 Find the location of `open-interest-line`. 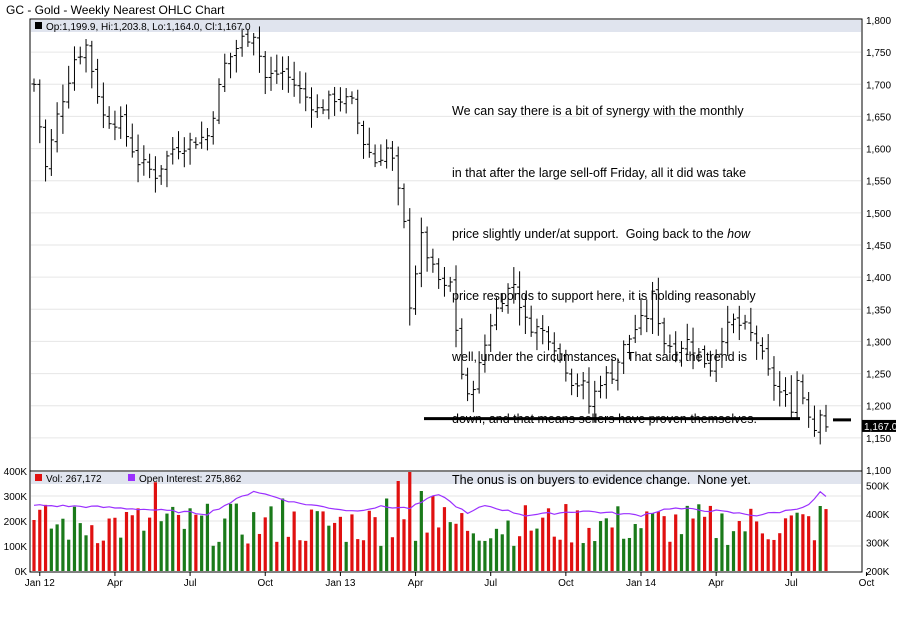

open-interest-line is located at coordinates (430, 504).